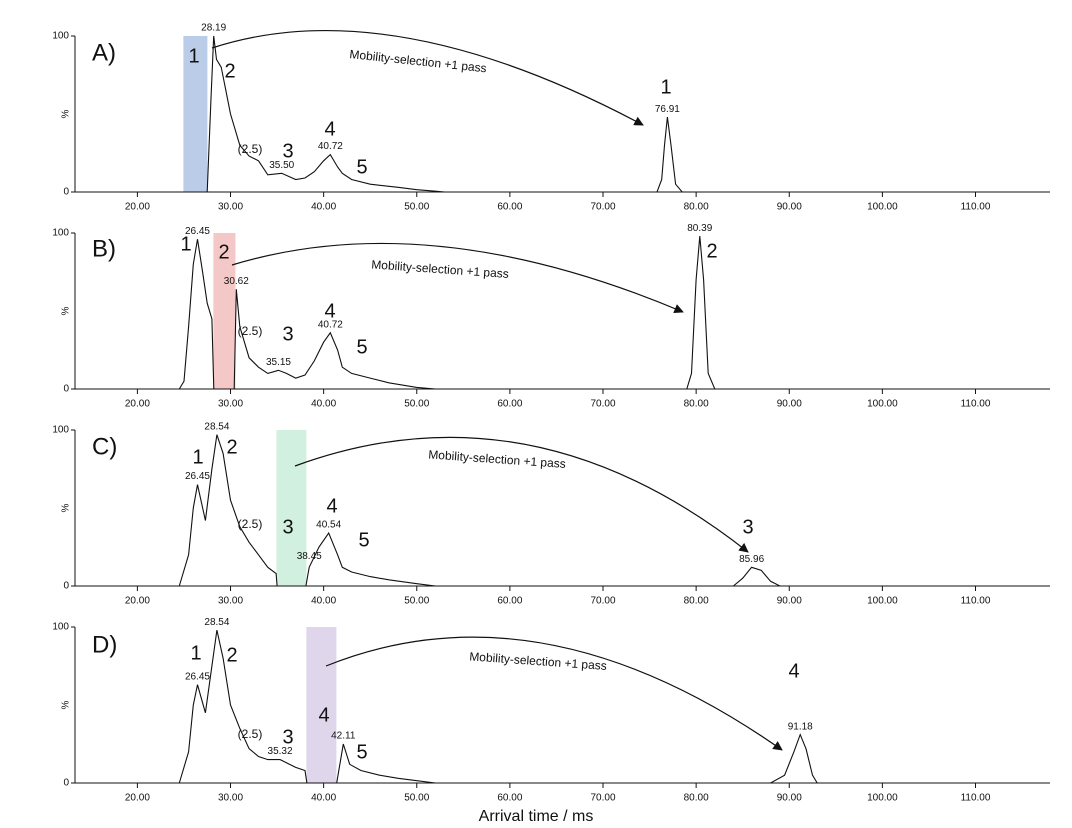 This screenshot has height=828, width=1072. What do you see at coordinates (330, 324) in the screenshot?
I see `peak-label: 40.72` at bounding box center [330, 324].